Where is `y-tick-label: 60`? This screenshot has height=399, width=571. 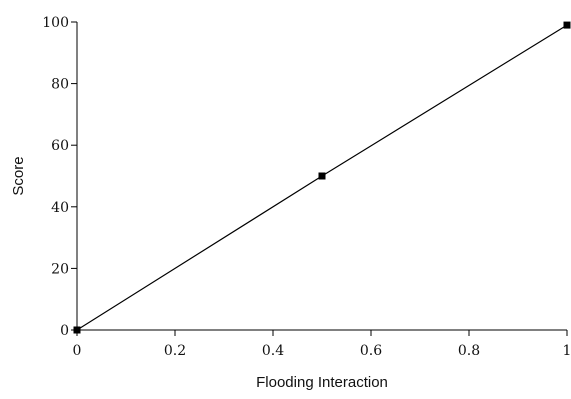
y-tick-label: 60 is located at coordinates (60, 146).